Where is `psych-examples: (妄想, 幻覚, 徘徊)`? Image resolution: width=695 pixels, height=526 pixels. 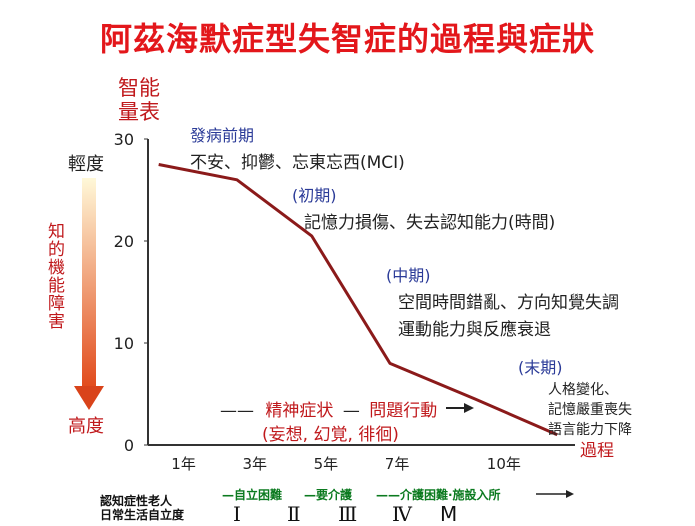 psych-examples: (妄想, 幻覚, 徘徊) is located at coordinates (330, 435).